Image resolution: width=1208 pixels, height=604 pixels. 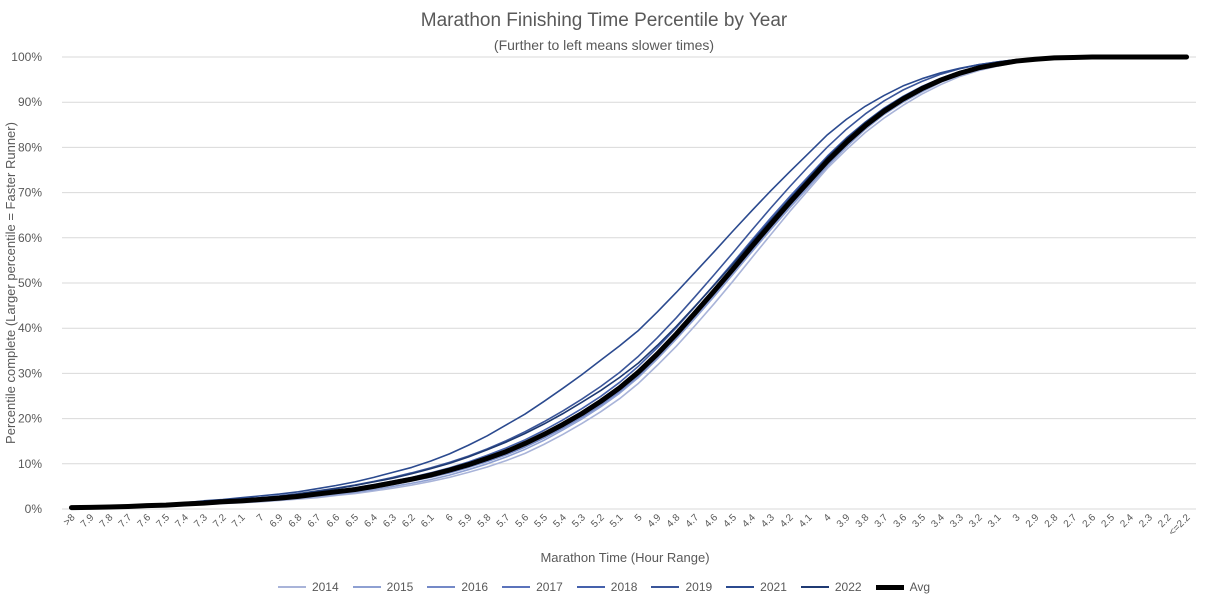 What do you see at coordinates (699, 587) in the screenshot?
I see `legend-label: 2019` at bounding box center [699, 587].